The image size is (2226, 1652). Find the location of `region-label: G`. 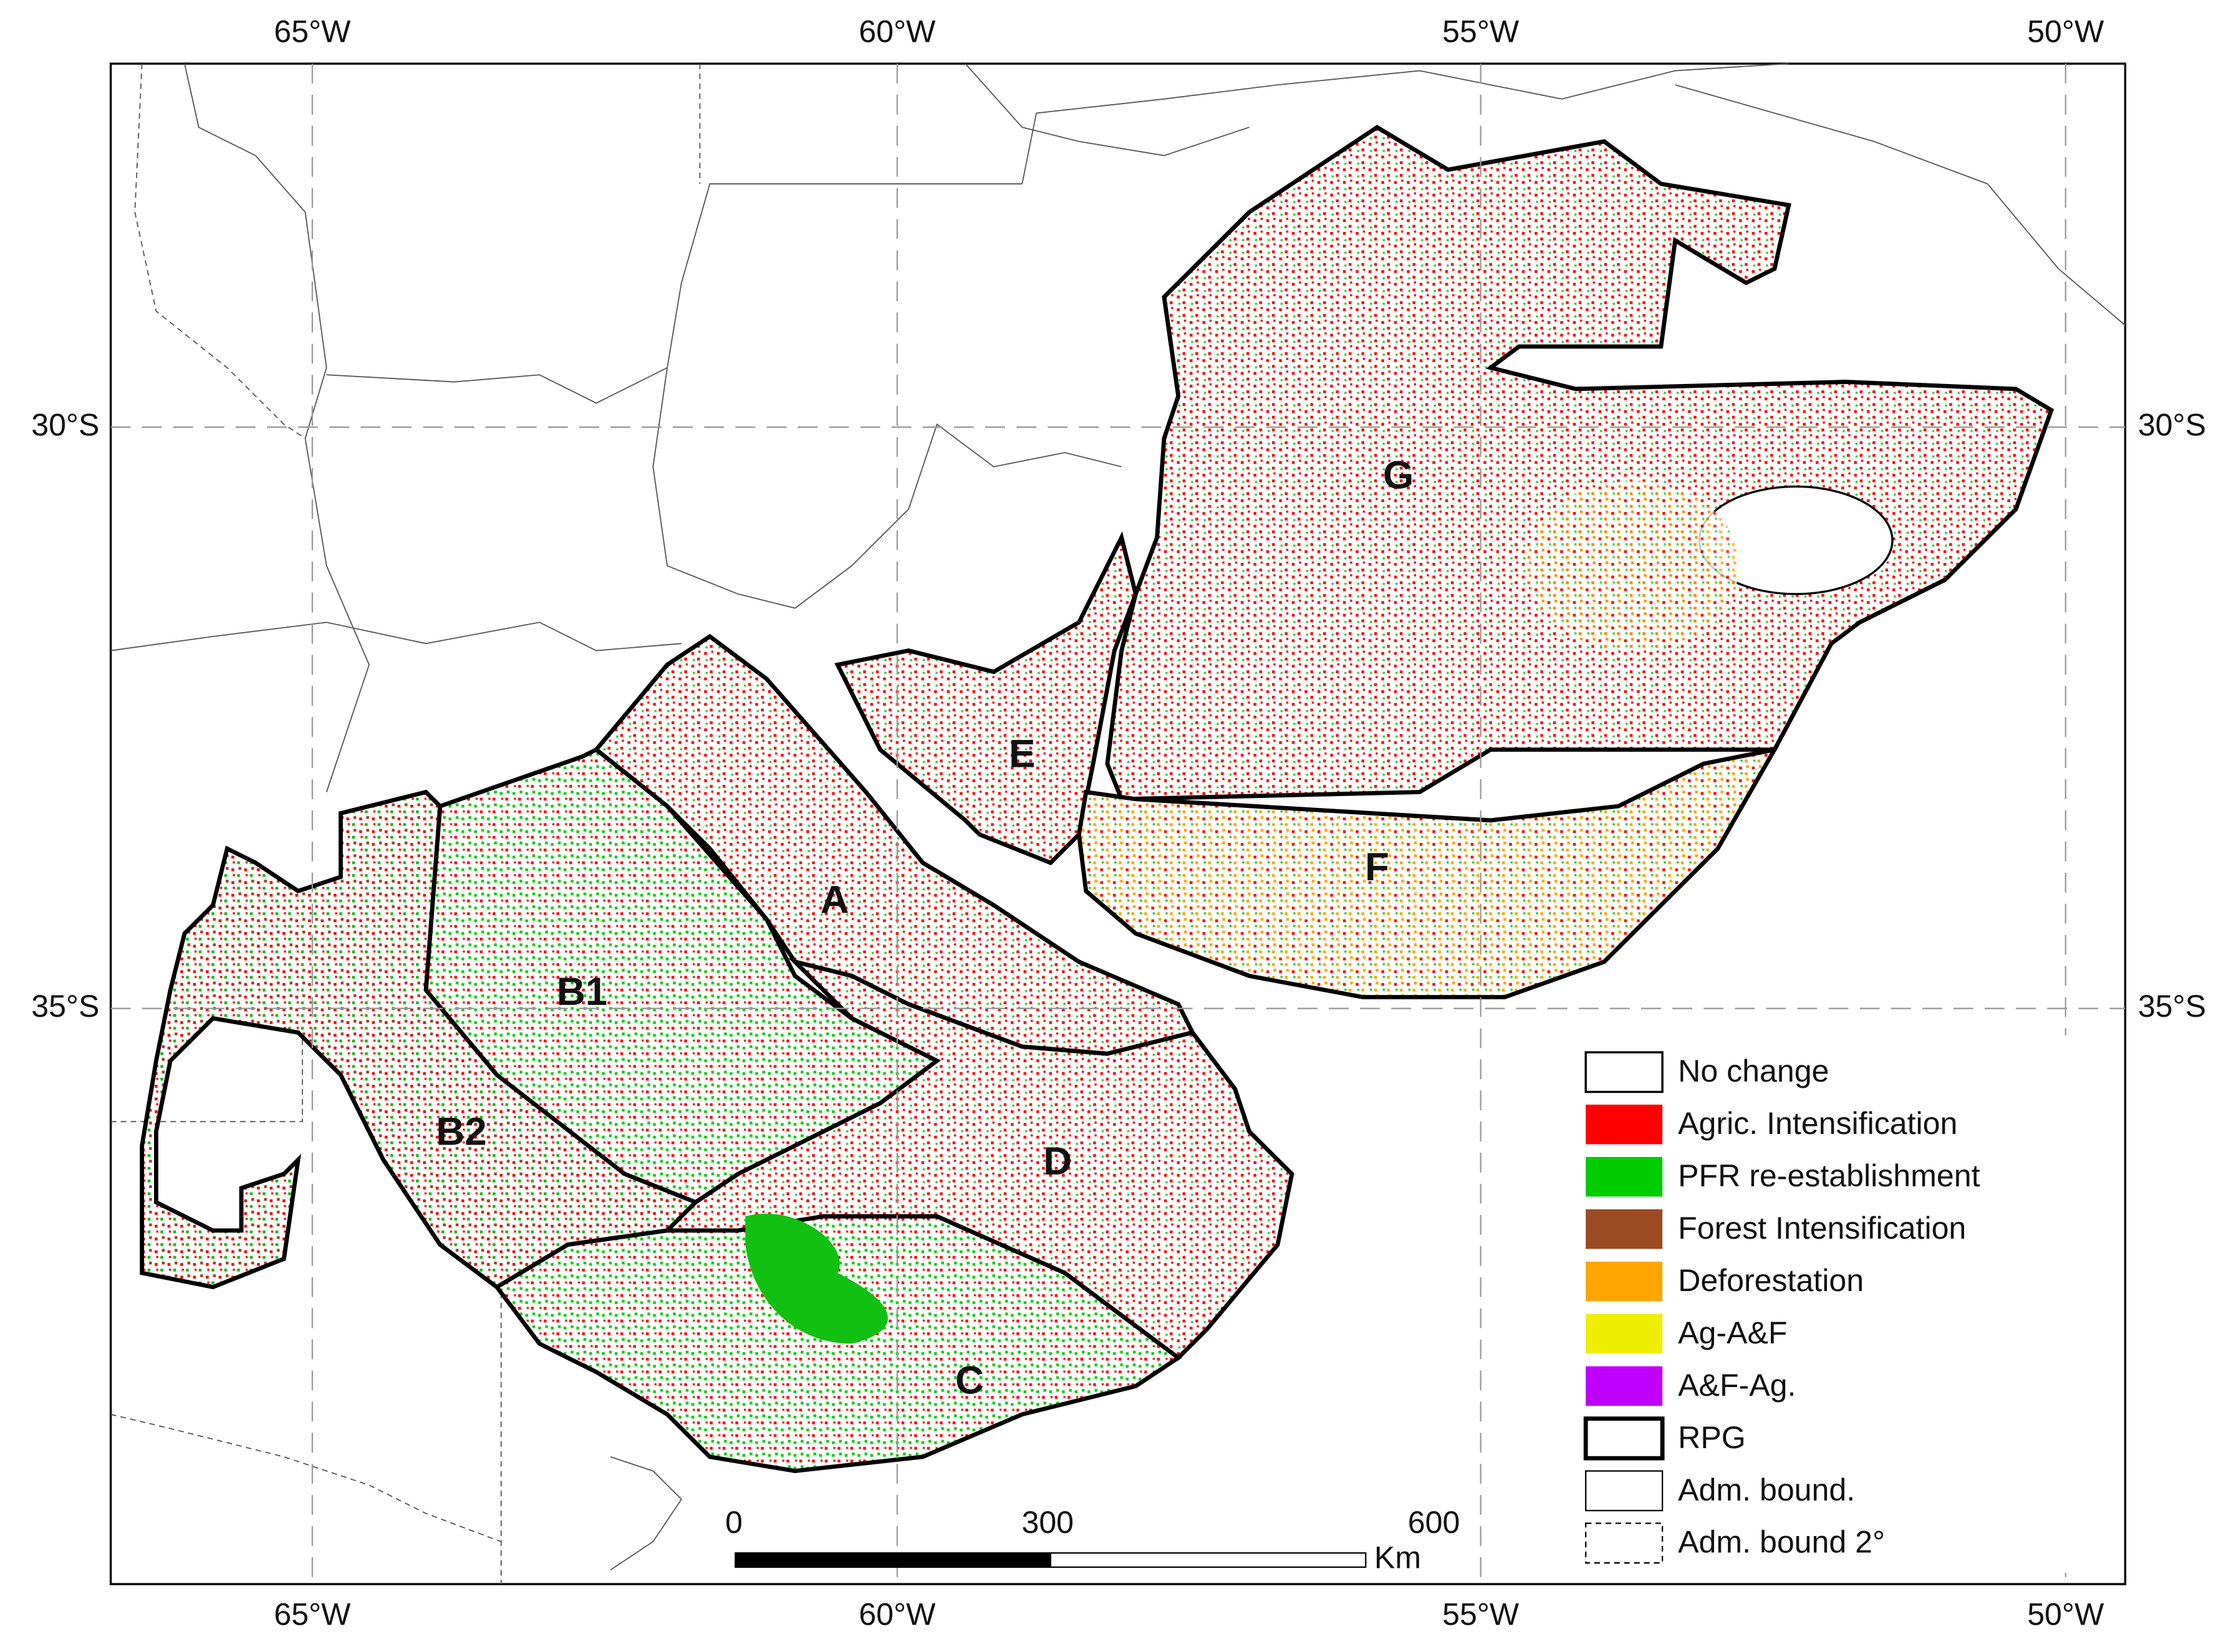

region-label: G is located at coordinates (1398, 475).